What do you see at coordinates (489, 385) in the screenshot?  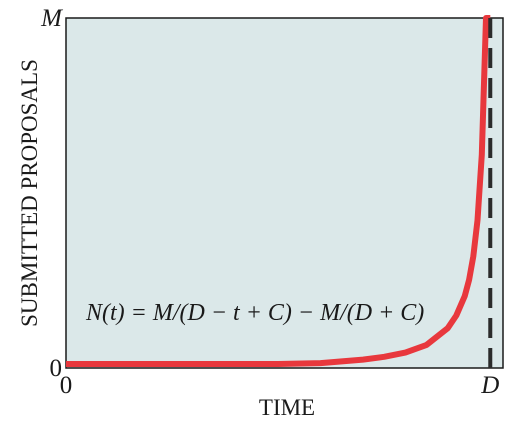 I see `x-tick-label-1: D` at bounding box center [489, 385].